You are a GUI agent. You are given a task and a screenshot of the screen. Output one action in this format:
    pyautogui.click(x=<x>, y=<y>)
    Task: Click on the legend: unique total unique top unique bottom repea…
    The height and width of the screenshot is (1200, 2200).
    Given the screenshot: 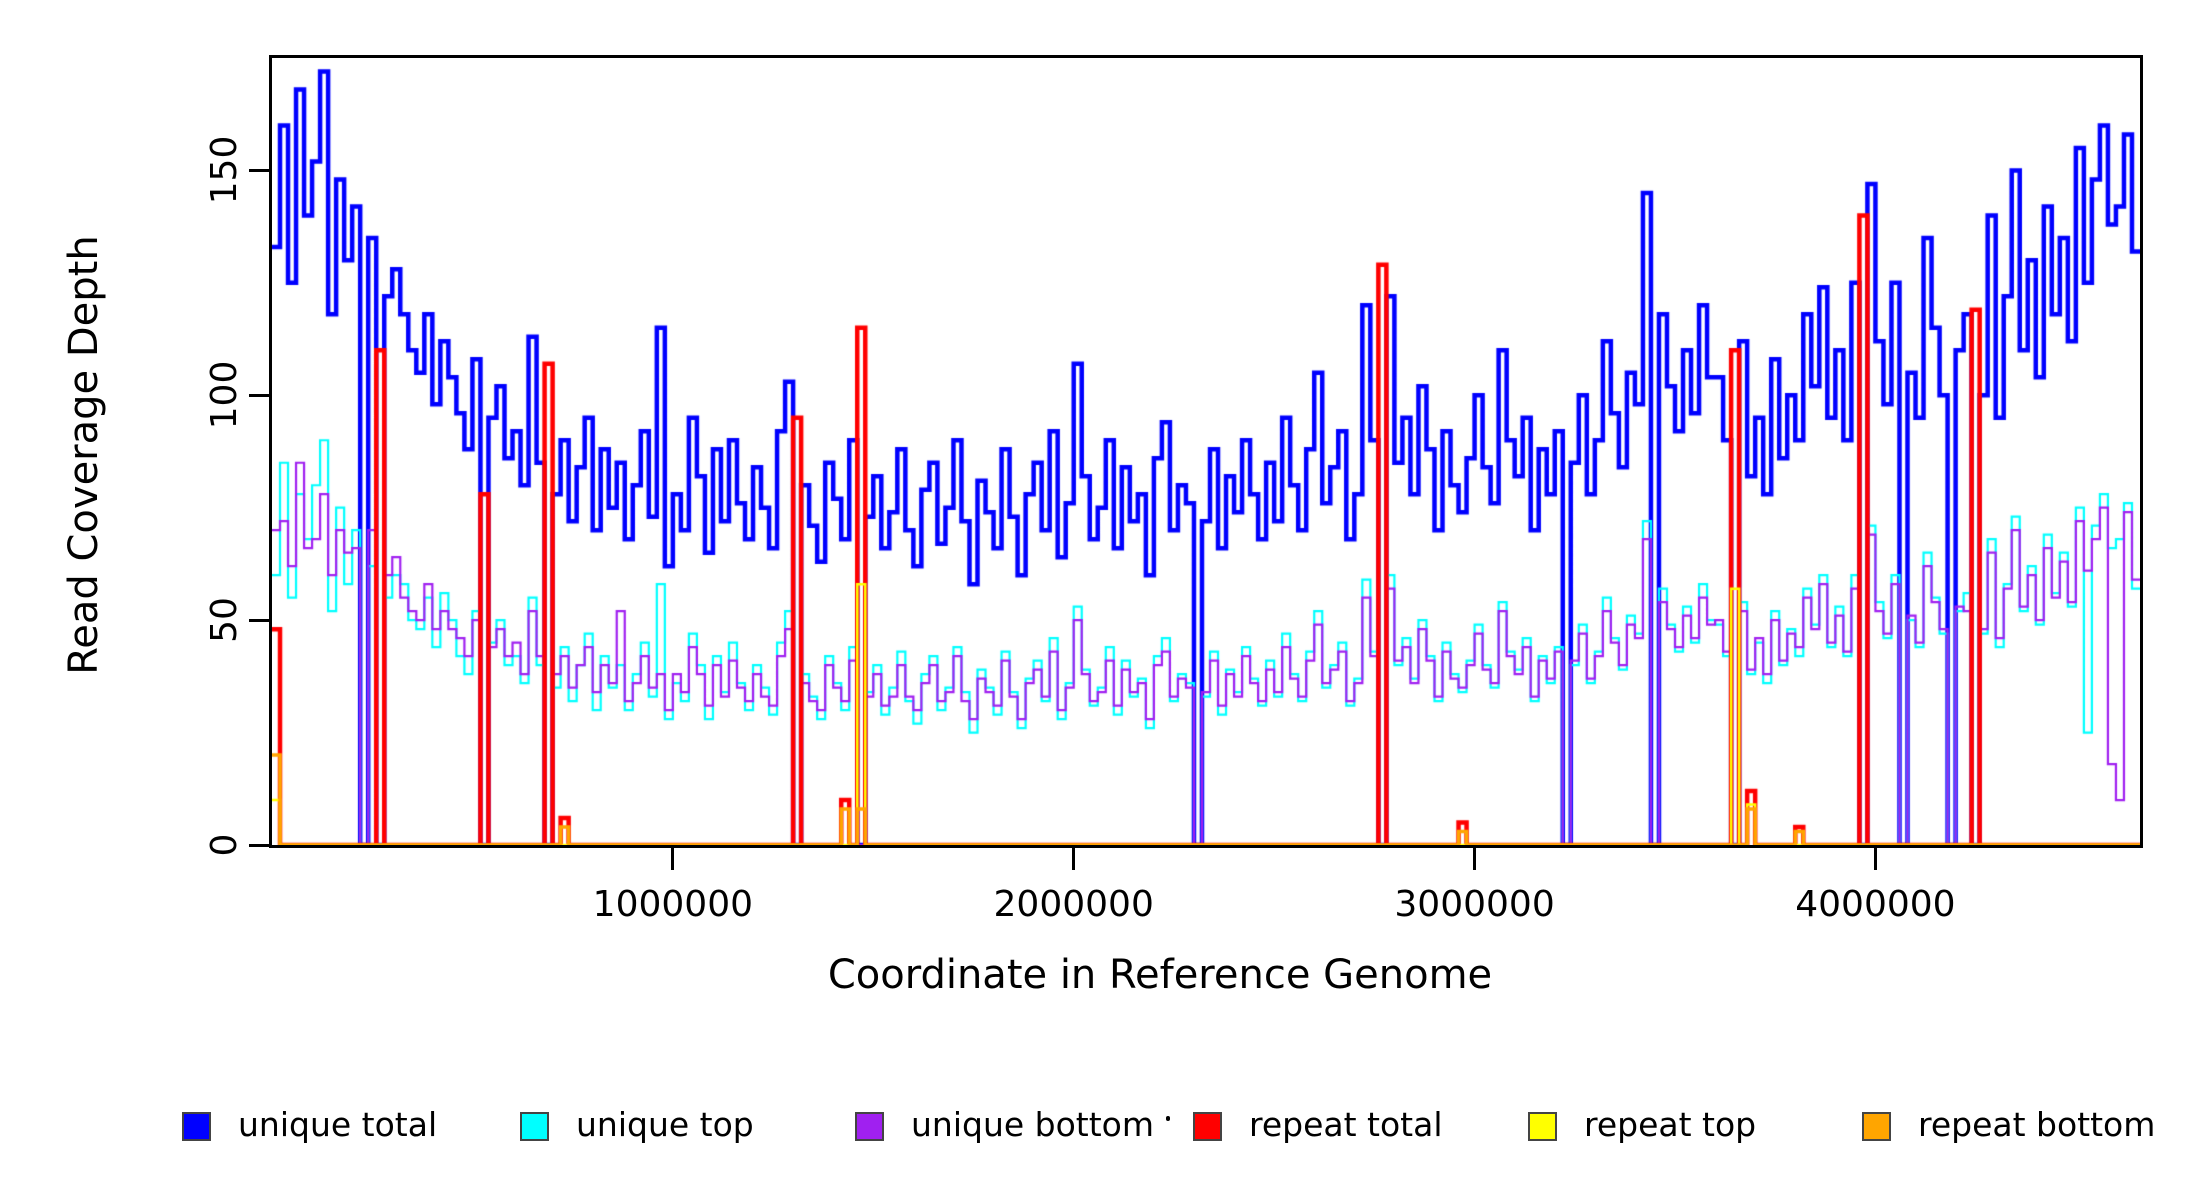 What is the action you would take?
    pyautogui.click(x=1100, y=1130)
    